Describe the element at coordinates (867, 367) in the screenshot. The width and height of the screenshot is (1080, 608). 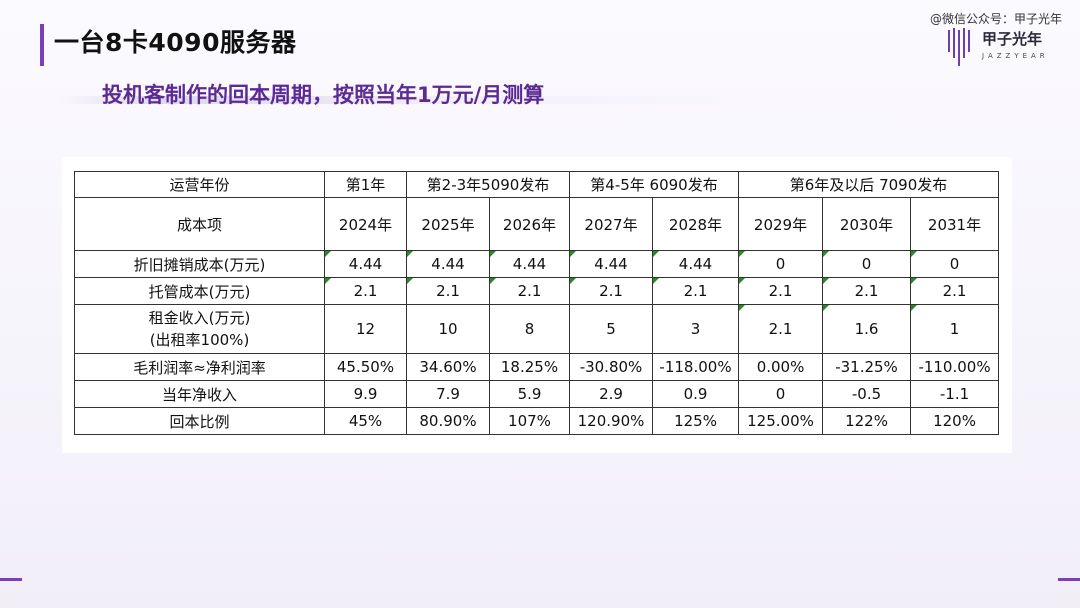
I see `table-cell: -31.25%` at that location.